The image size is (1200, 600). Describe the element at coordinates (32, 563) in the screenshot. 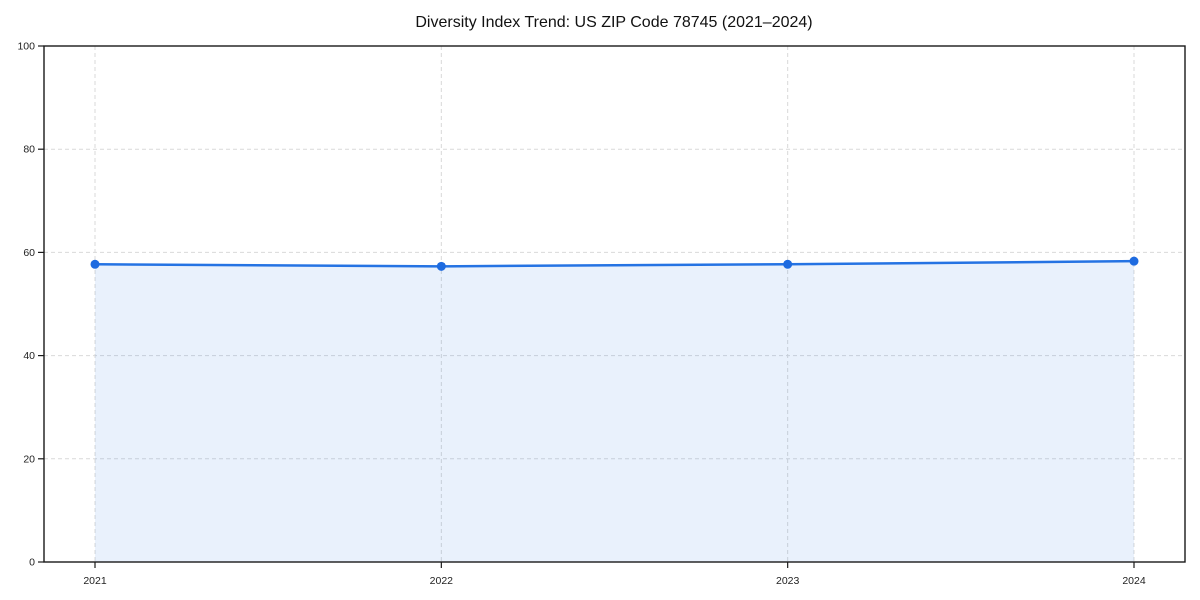

I see `y-tick-label: 0` at that location.